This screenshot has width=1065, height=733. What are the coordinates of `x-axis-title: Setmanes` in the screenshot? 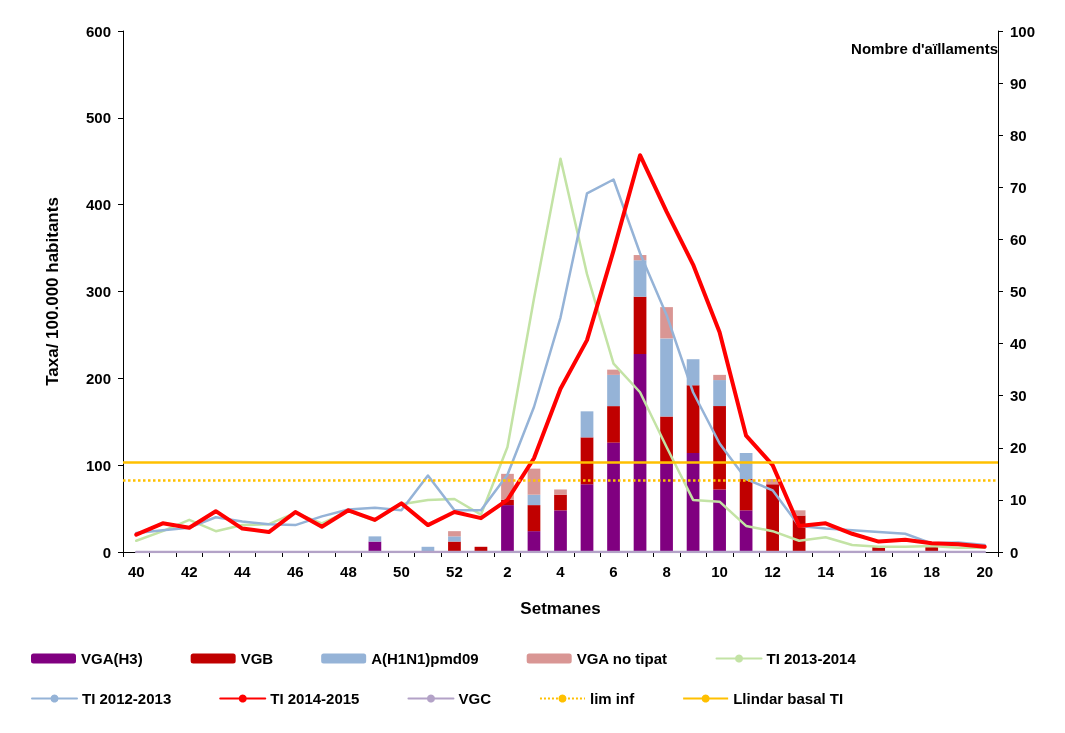 It's located at (560, 608).